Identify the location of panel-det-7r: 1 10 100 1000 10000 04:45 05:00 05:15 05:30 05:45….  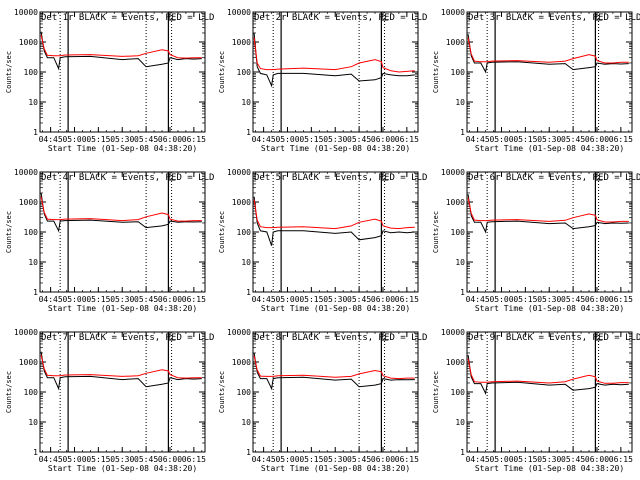
(109, 400).